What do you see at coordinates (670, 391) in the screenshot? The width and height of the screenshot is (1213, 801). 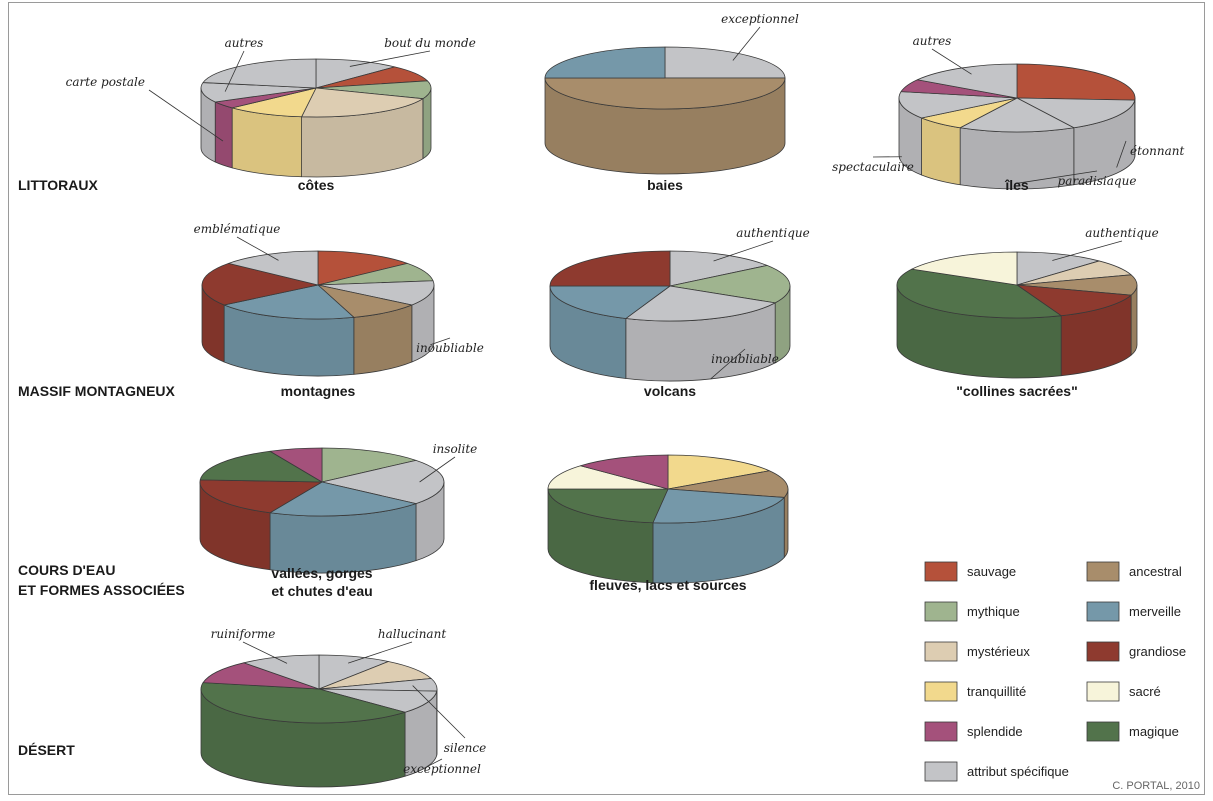 I see `pie-volcans-title: volcans` at bounding box center [670, 391].